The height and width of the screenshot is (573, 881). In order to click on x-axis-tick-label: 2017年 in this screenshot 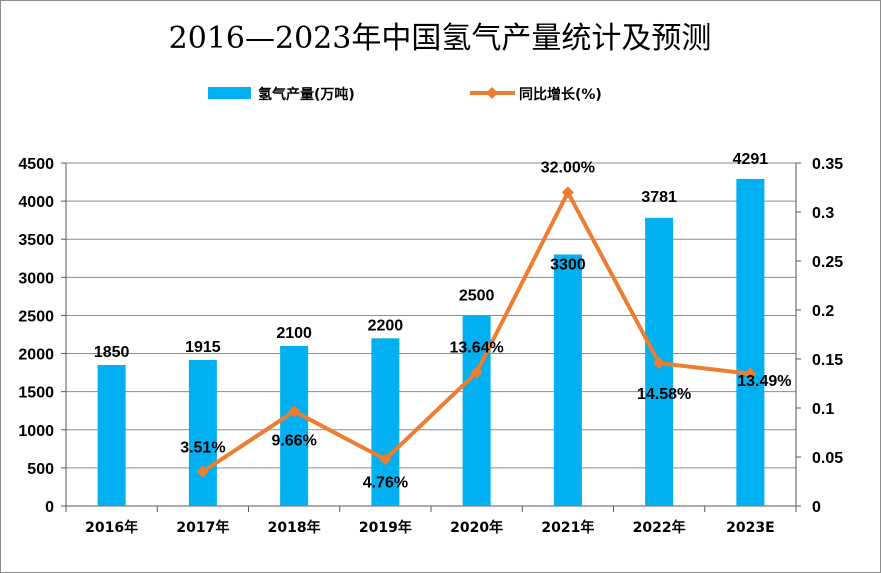, I will do `click(202, 527)`.